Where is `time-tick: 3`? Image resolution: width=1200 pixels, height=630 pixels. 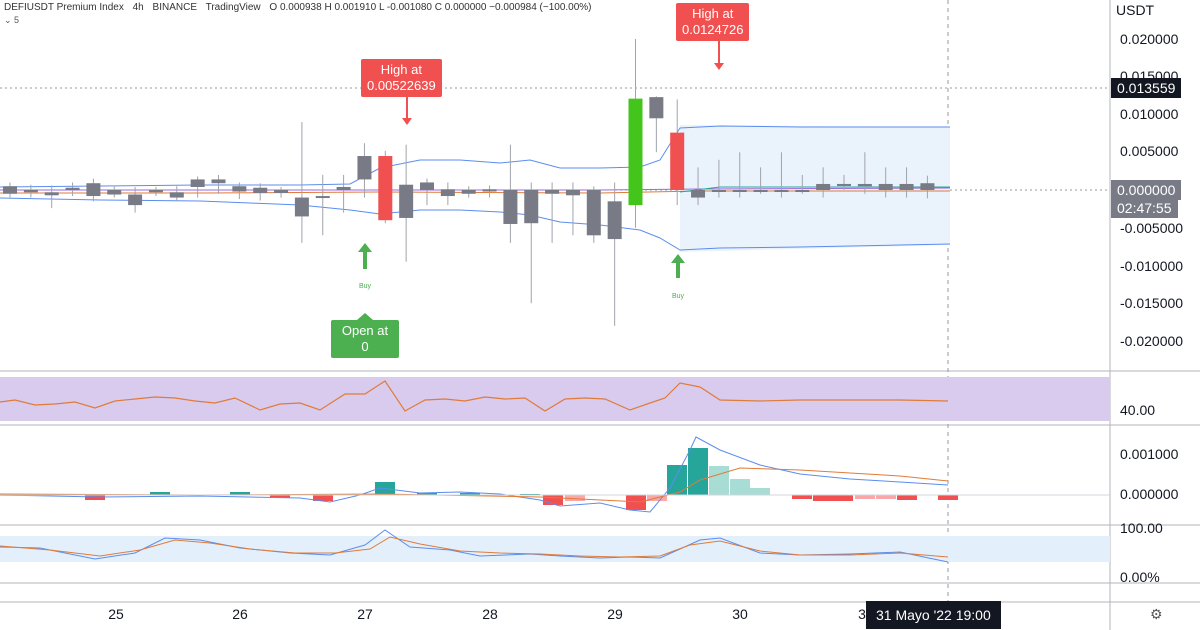 time-tick: 3 is located at coordinates (862, 614).